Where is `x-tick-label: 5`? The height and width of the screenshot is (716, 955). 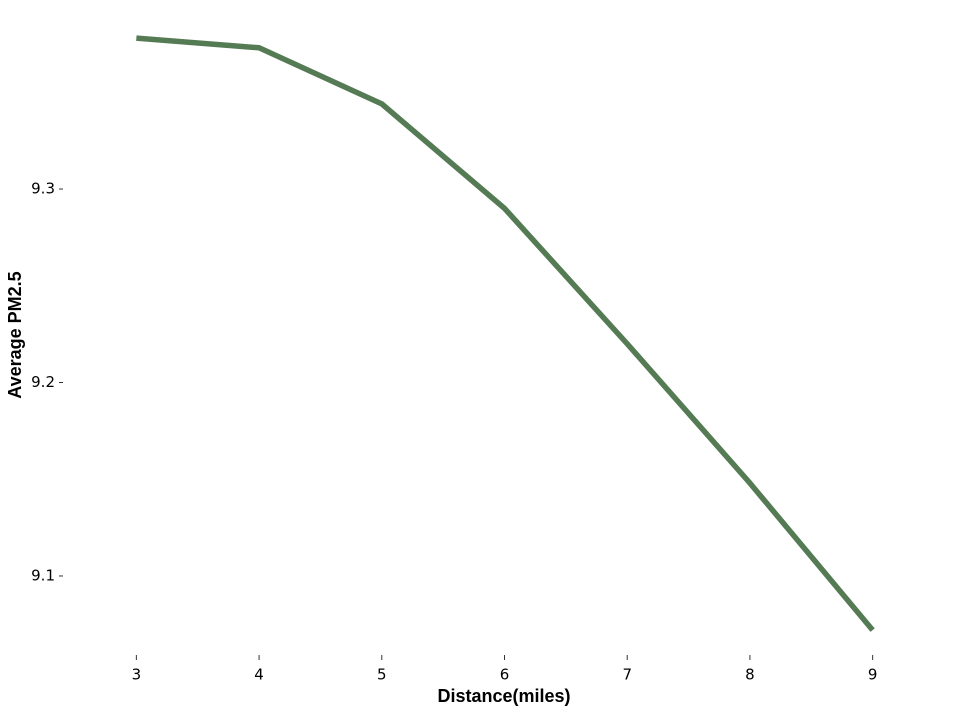
x-tick-label: 5 is located at coordinates (382, 675).